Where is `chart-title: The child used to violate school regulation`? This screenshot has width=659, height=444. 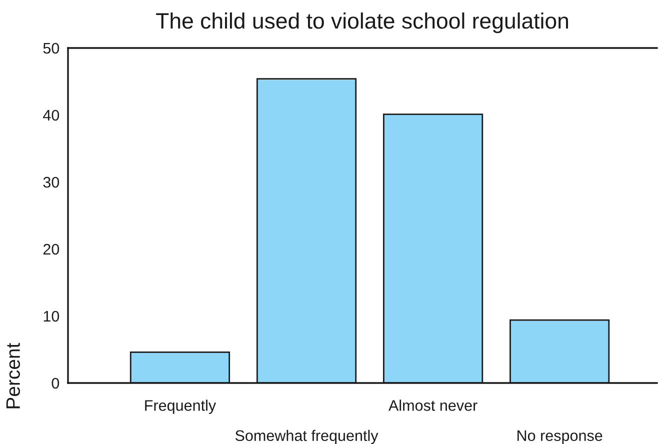 chart-title: The child used to violate school regulation is located at coordinates (362, 23).